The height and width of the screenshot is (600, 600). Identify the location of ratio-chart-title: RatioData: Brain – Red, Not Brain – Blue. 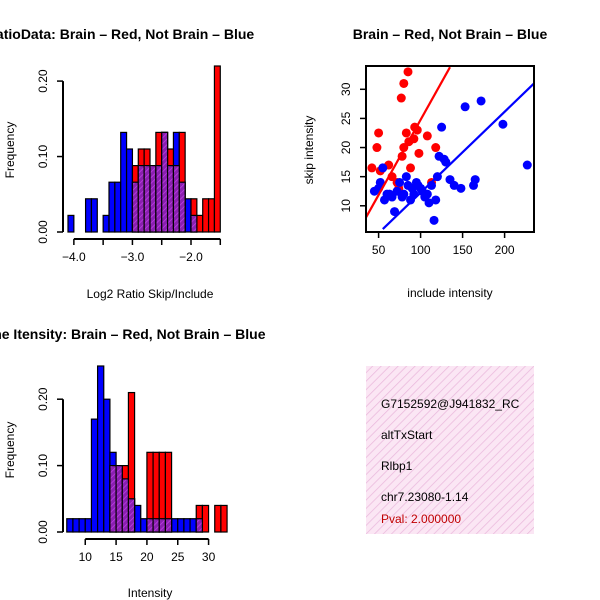
(127, 34).